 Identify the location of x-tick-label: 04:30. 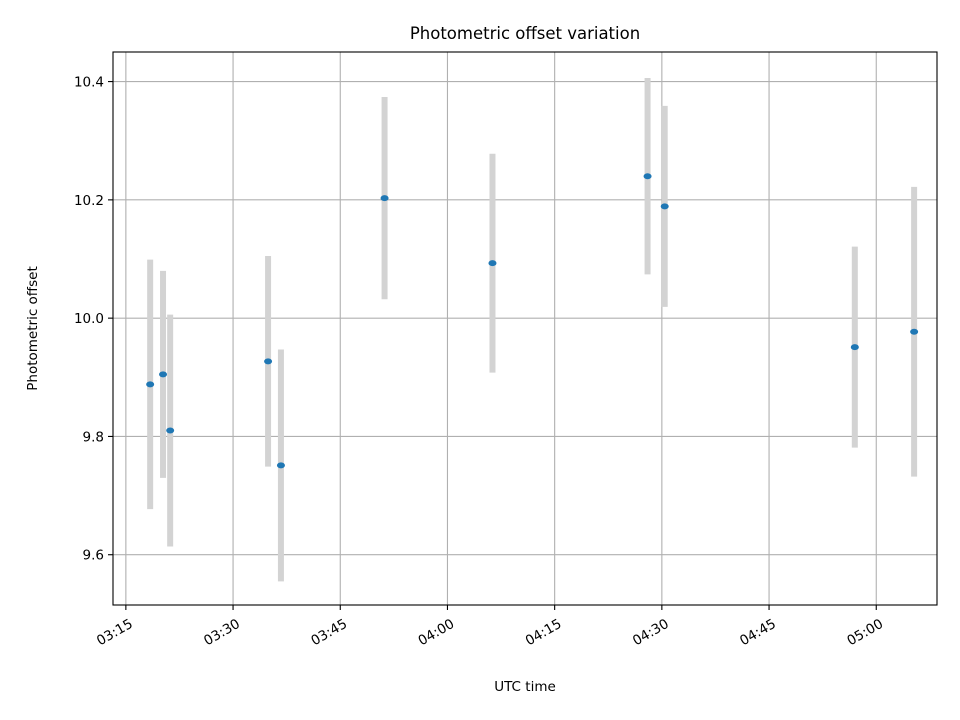
(651, 632).